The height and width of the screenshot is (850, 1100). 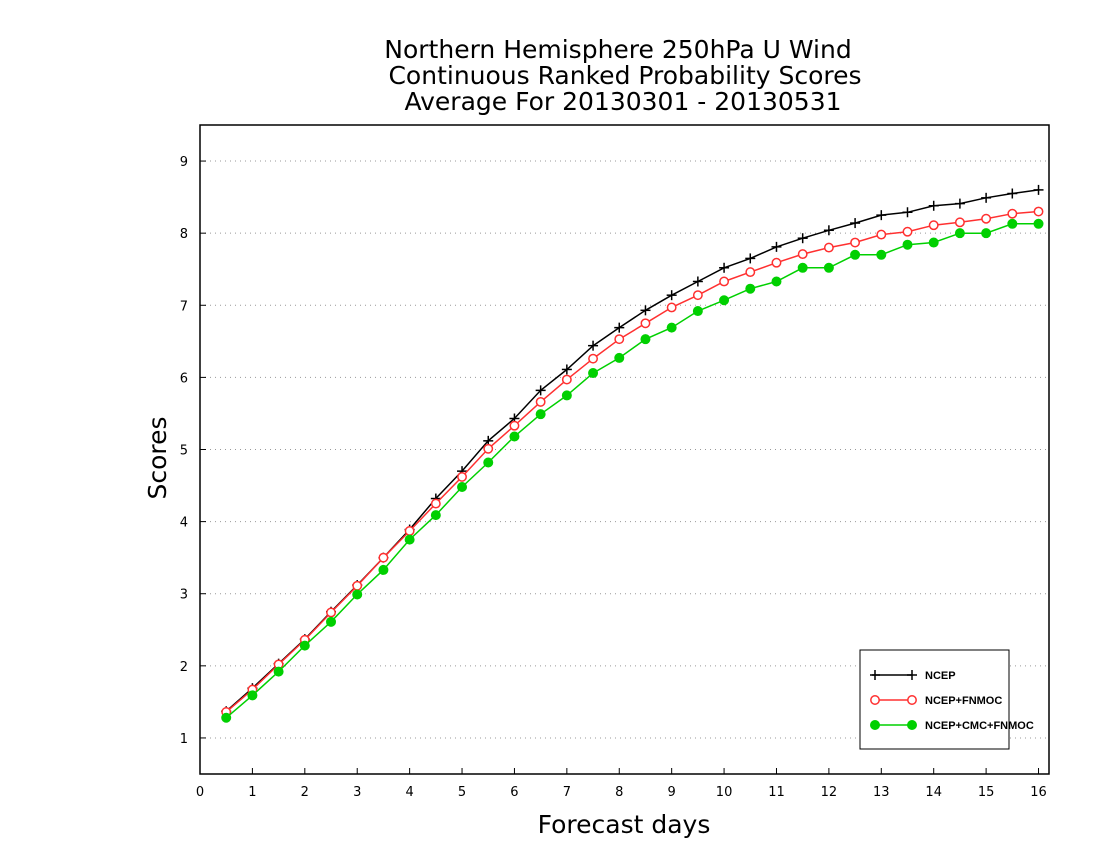 What do you see at coordinates (157, 457) in the screenshot?
I see `y-axis-label: Scores` at bounding box center [157, 457].